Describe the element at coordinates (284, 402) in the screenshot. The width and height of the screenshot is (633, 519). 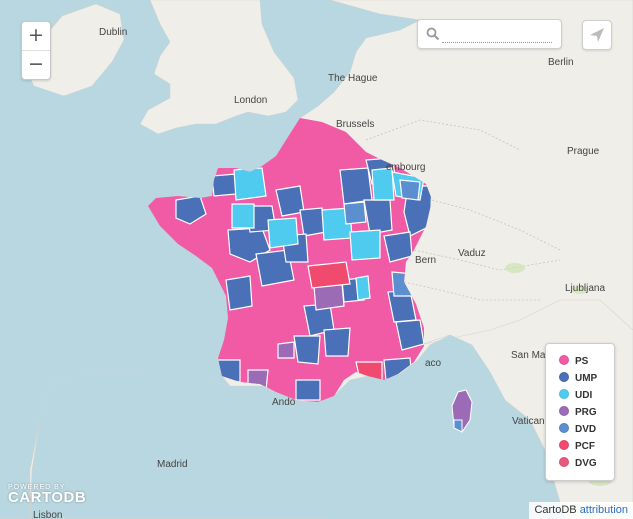
I see `city-andorra: Ando` at that location.